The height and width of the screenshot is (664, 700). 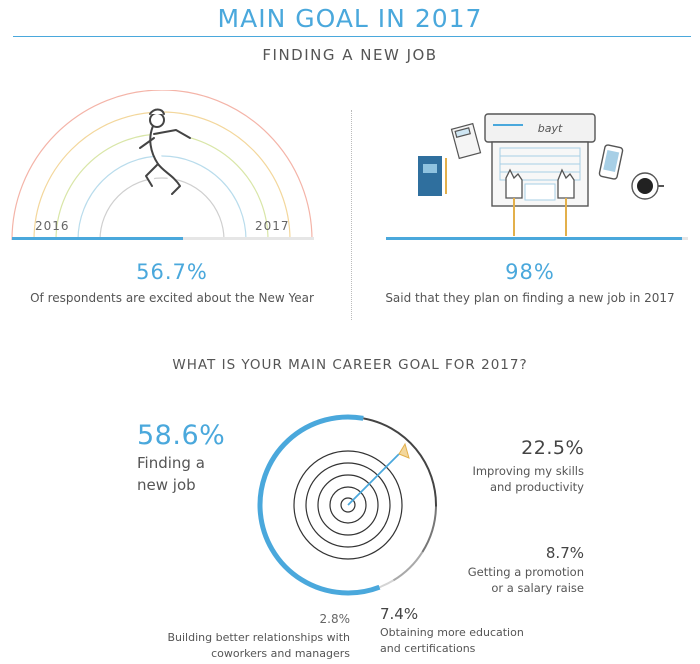 I want to click on target-icon, so click(x=348, y=505).